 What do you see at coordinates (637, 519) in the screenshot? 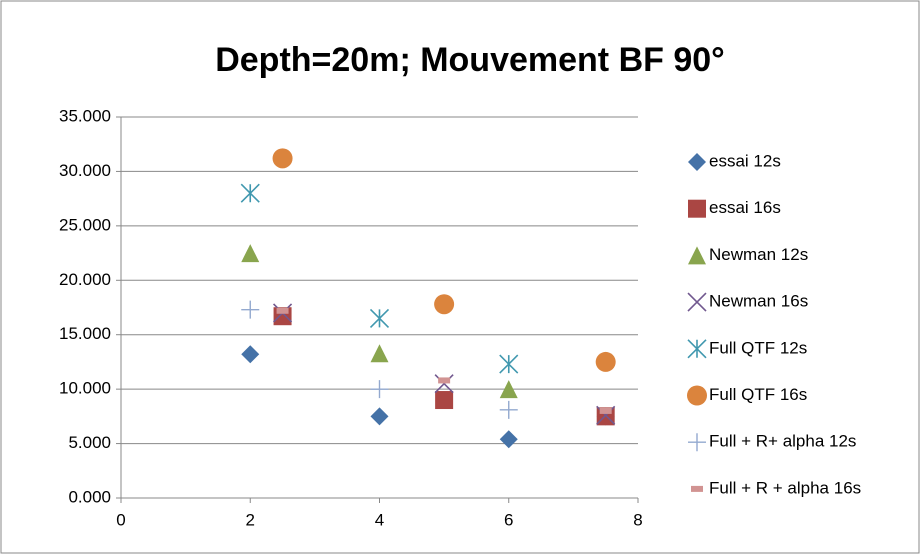
I see `x-tick-label: 8` at bounding box center [637, 519].